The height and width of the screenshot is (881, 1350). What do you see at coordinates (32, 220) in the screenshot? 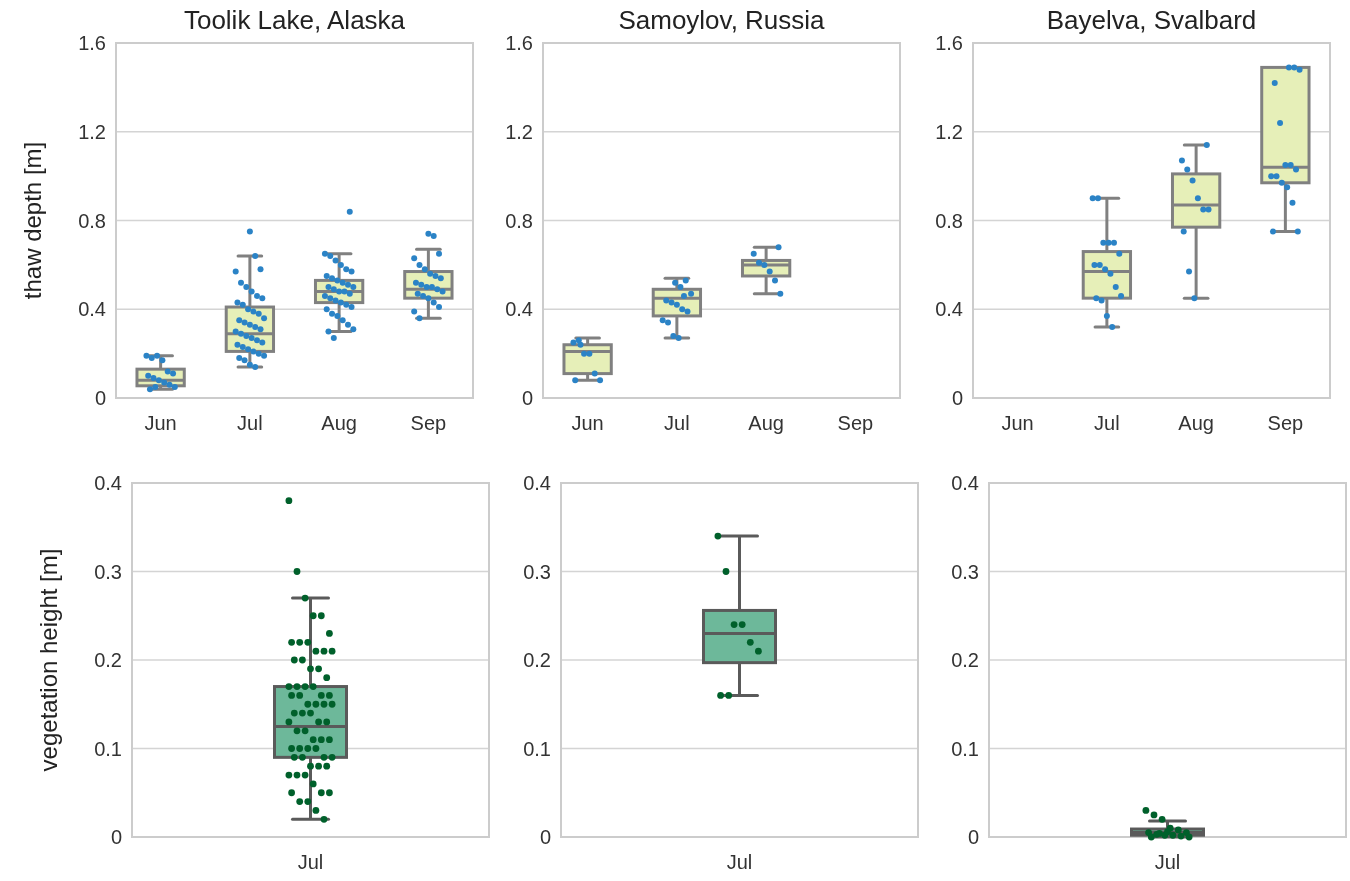
I see `y-axis-title: thaw depth [m]` at bounding box center [32, 220].